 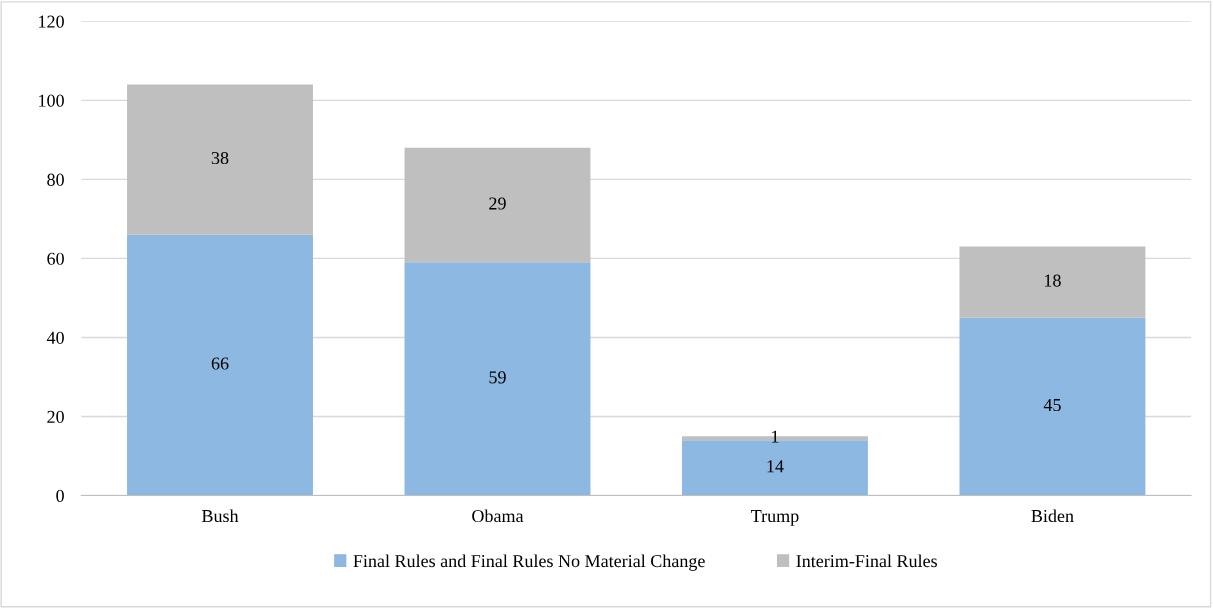 I want to click on x-tick-label: Obama, so click(x=498, y=516).